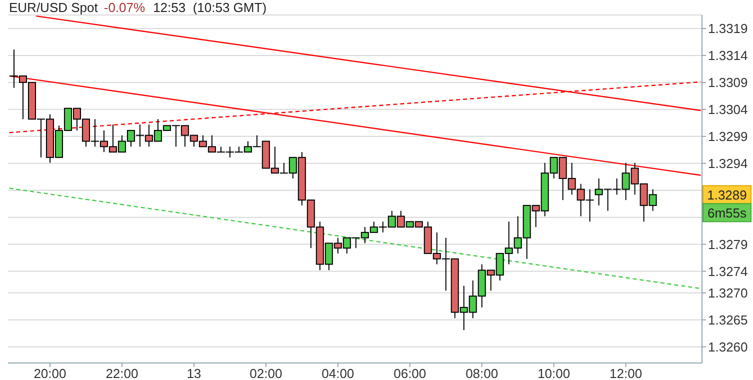  Describe the element at coordinates (727, 194) in the screenshot. I see `price-tag: 1.3289` at that location.